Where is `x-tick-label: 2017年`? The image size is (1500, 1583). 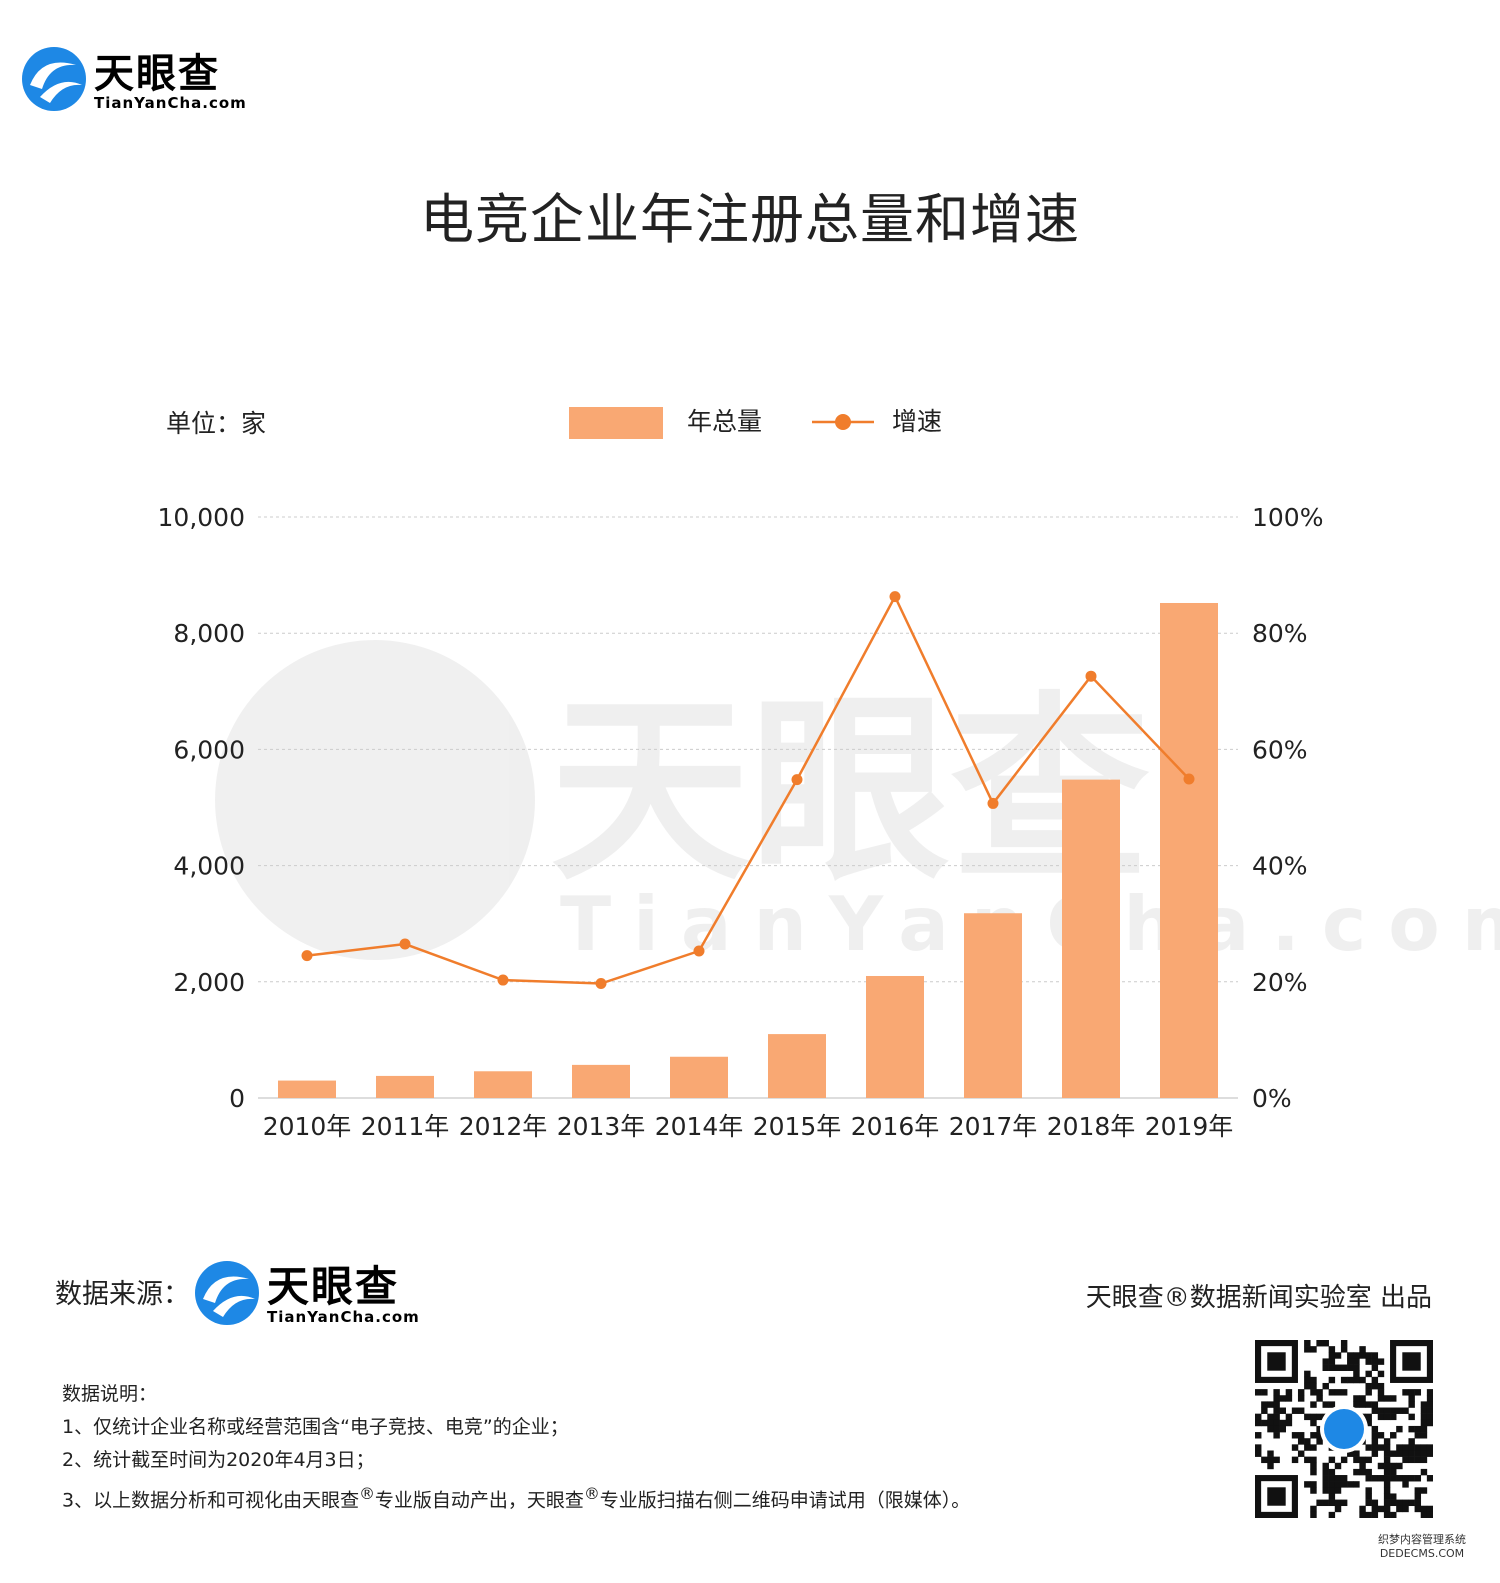 x-tick-label: 2017年 is located at coordinates (993, 1126).